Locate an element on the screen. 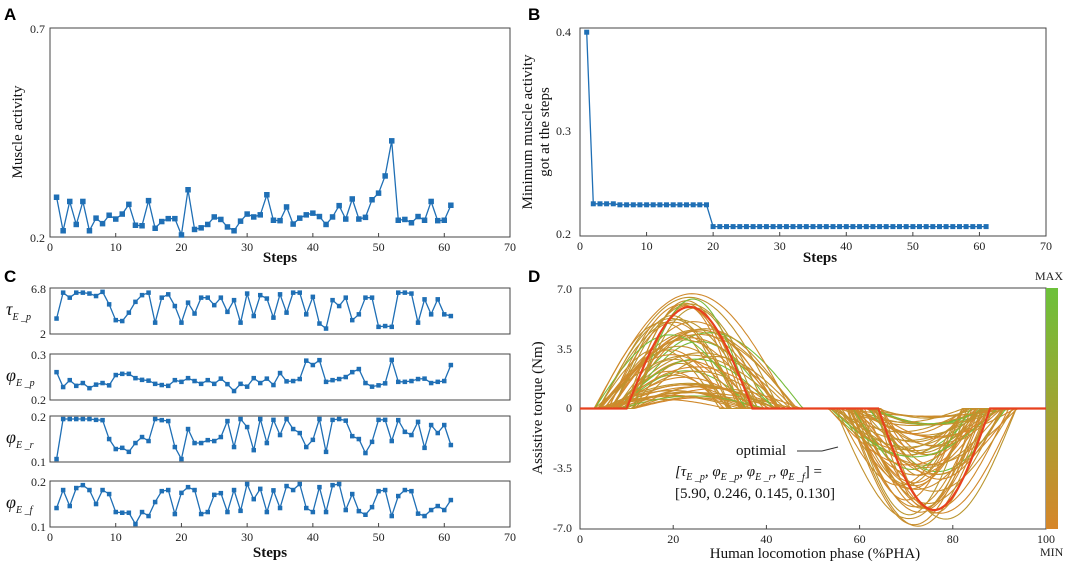  eq-sep-3: , φ is located at coordinates (781, 472).